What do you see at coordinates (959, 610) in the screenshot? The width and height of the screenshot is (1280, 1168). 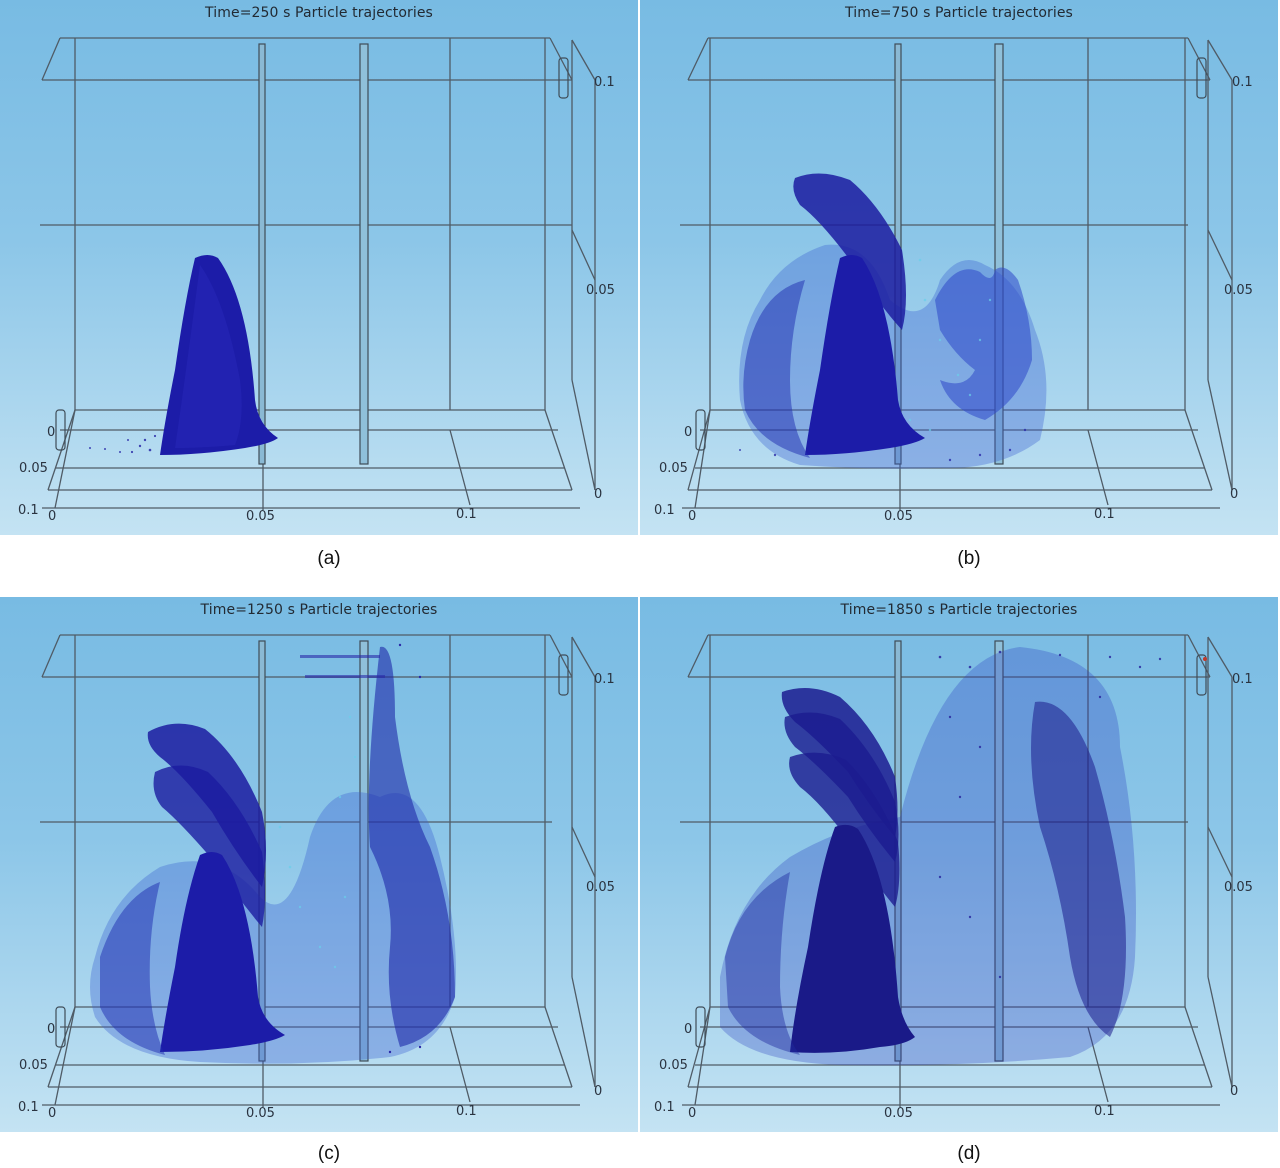 I see `panel-title: Time=1850 s Particle trajectories` at bounding box center [959, 610].